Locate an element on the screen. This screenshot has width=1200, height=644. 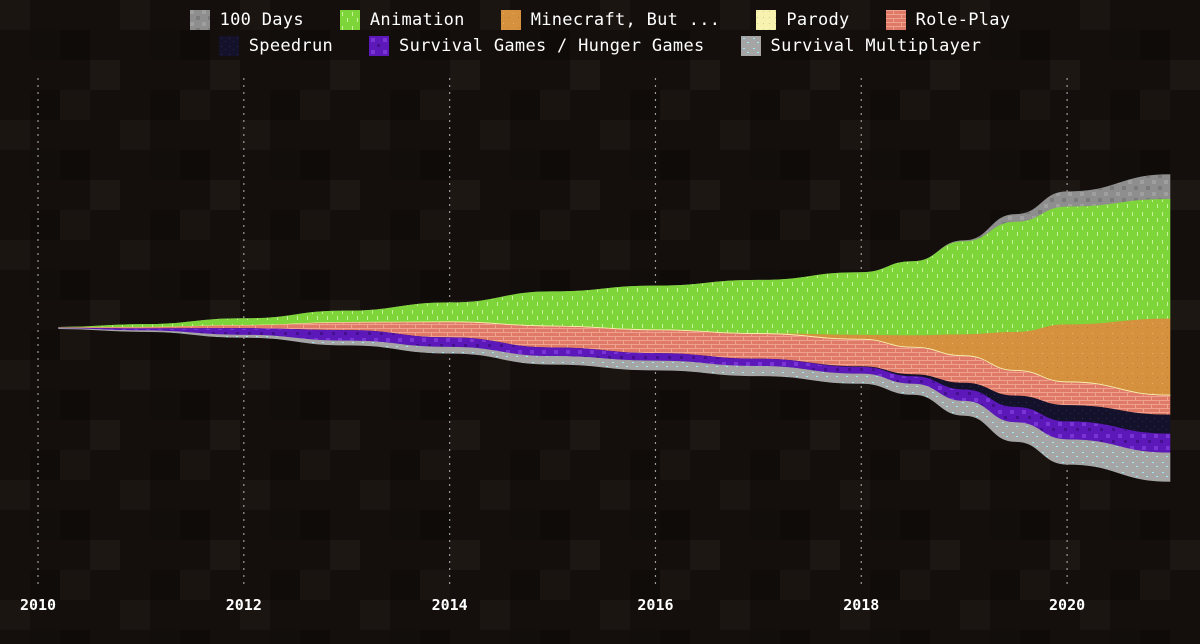
legend-label-survival-games: Survival Games / Hunger Games is located at coordinates (552, 46).